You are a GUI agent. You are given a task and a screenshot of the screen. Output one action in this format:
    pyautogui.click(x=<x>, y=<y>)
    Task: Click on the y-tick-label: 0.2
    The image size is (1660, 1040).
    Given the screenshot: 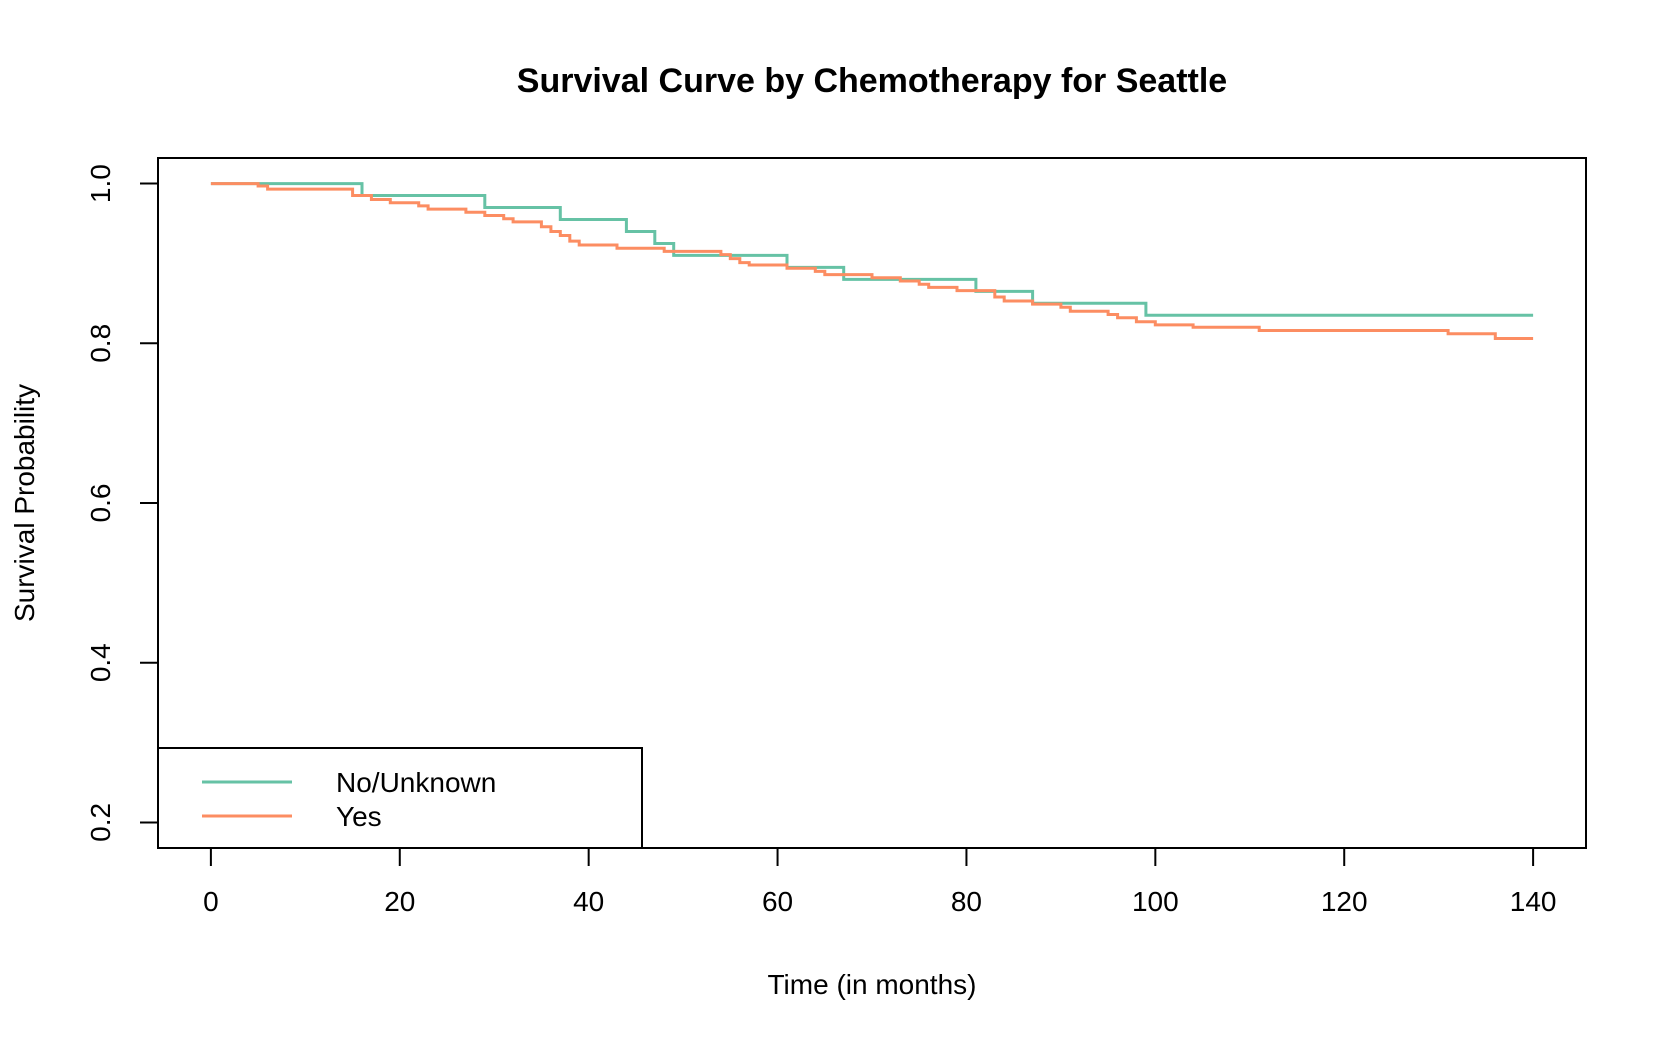 What is the action you would take?
    pyautogui.click(x=100, y=822)
    